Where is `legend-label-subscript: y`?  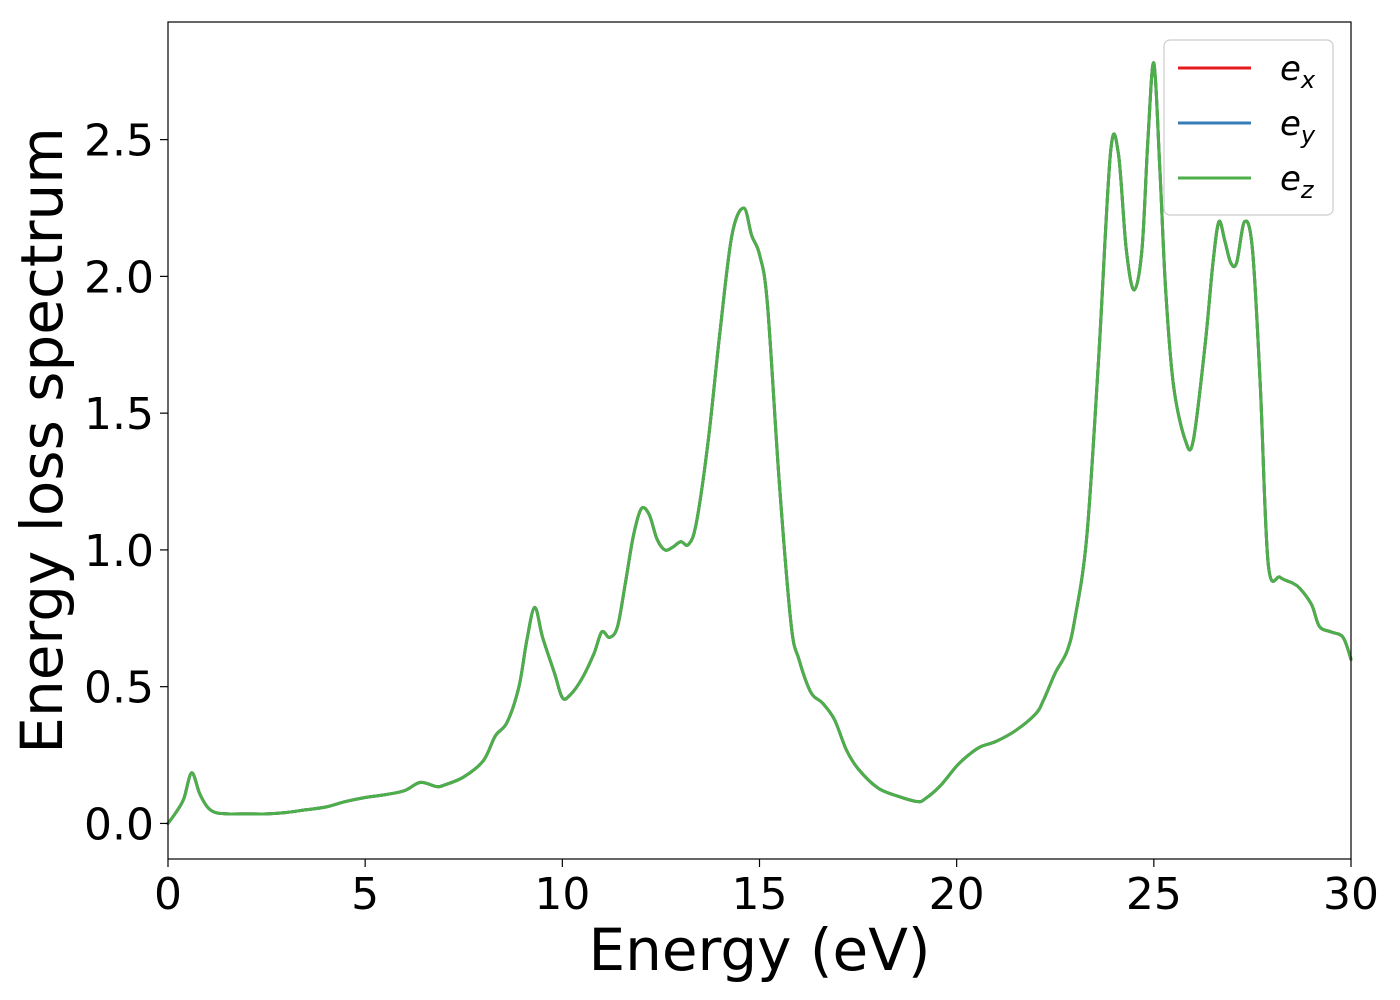 legend-label-subscript: y is located at coordinates (1308, 135).